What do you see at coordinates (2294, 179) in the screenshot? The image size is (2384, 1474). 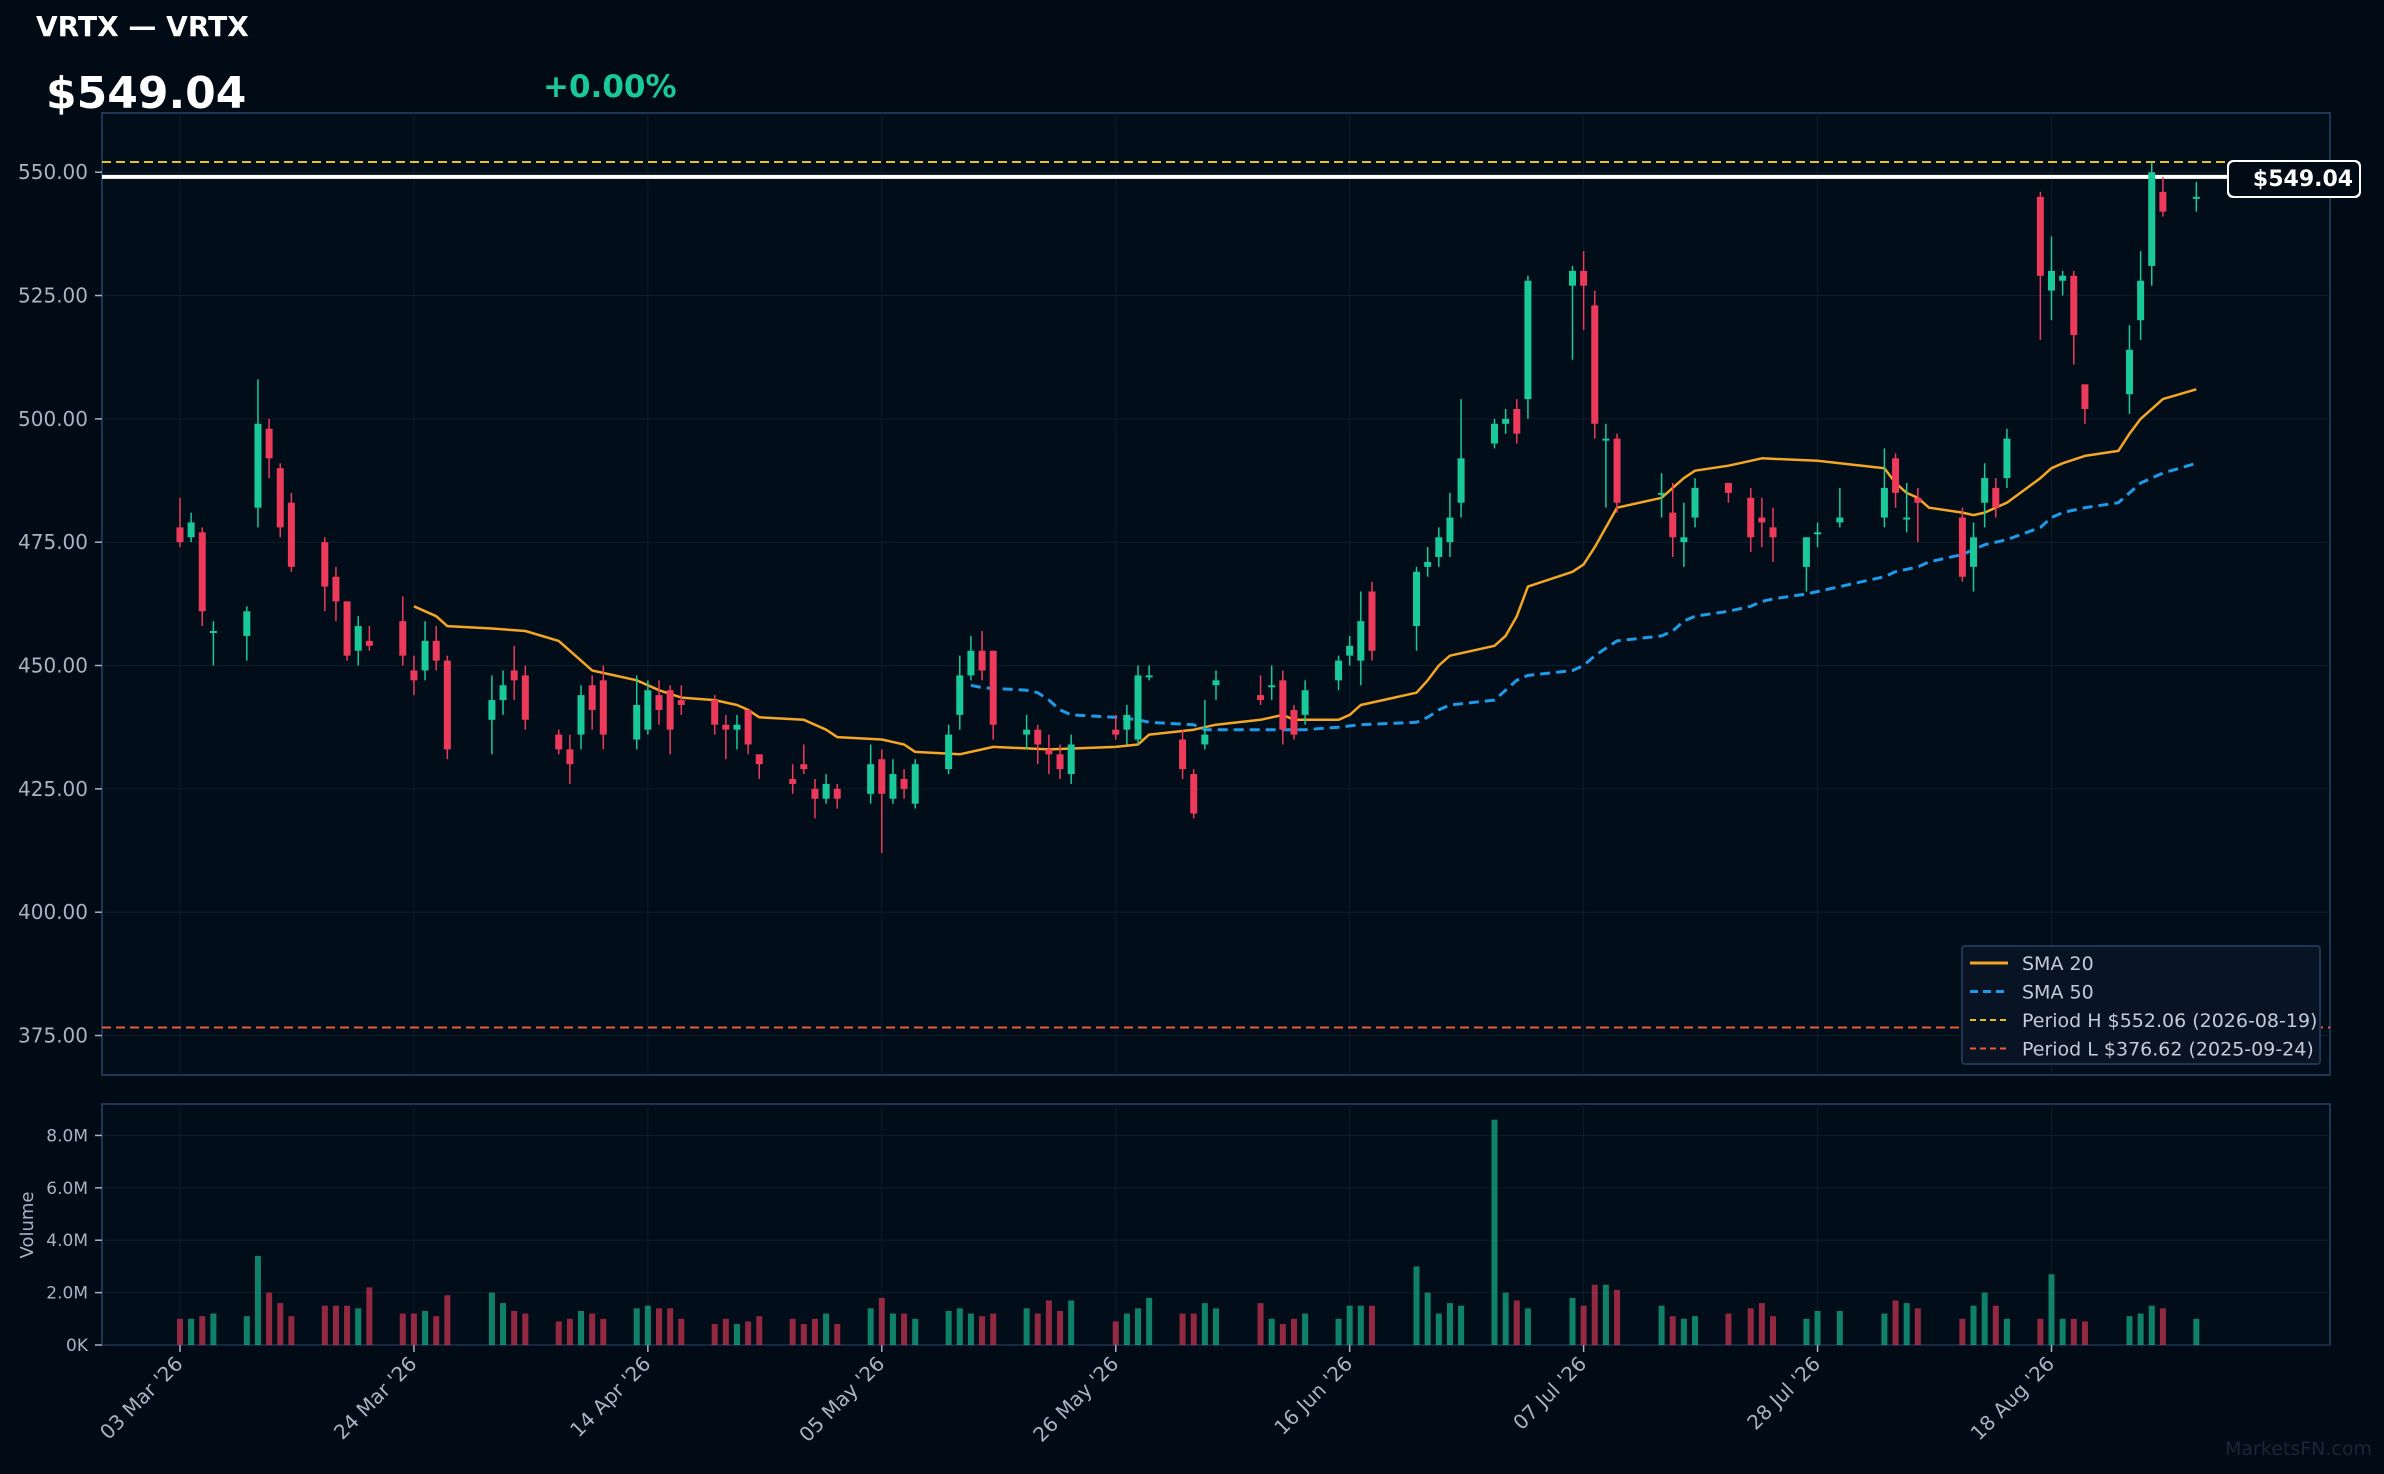 I see `last-price-tag: $549.04` at bounding box center [2294, 179].